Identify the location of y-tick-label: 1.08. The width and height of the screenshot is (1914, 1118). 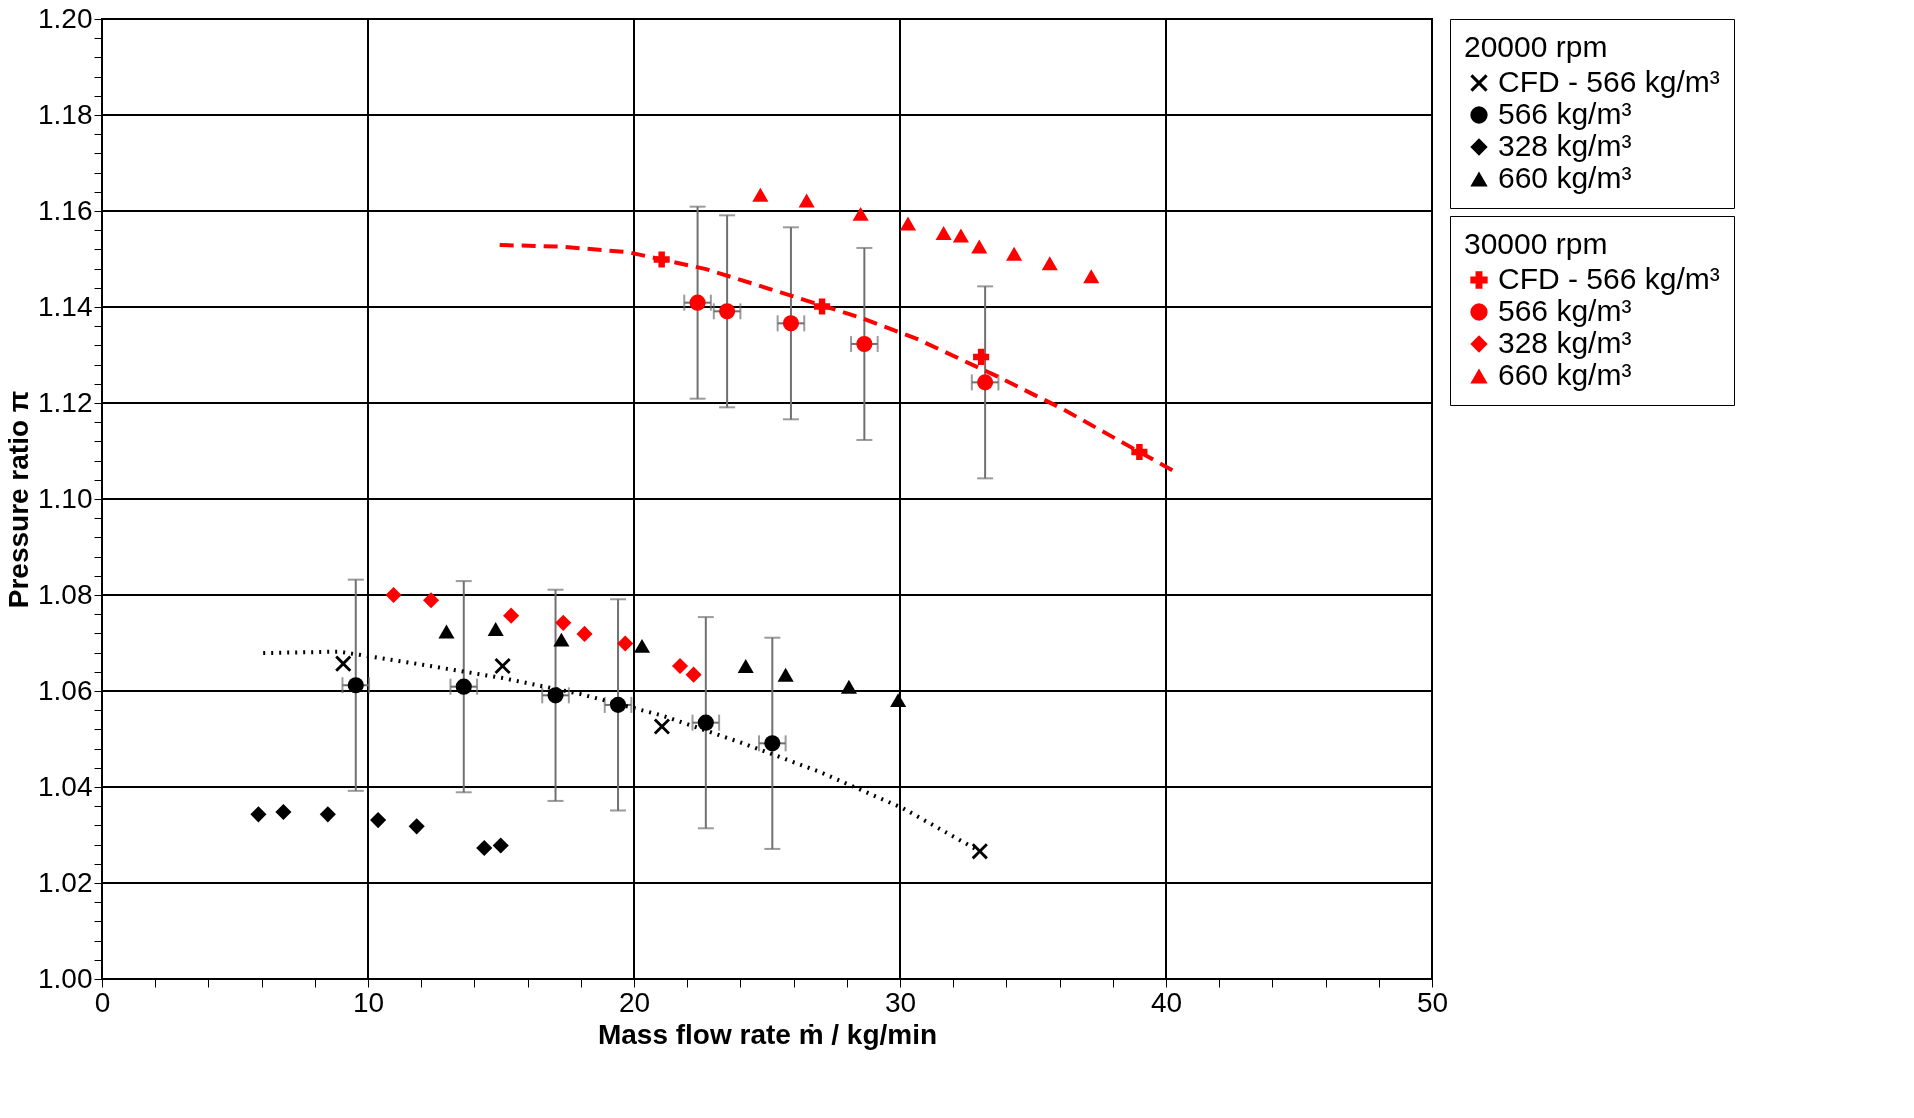
(65, 594).